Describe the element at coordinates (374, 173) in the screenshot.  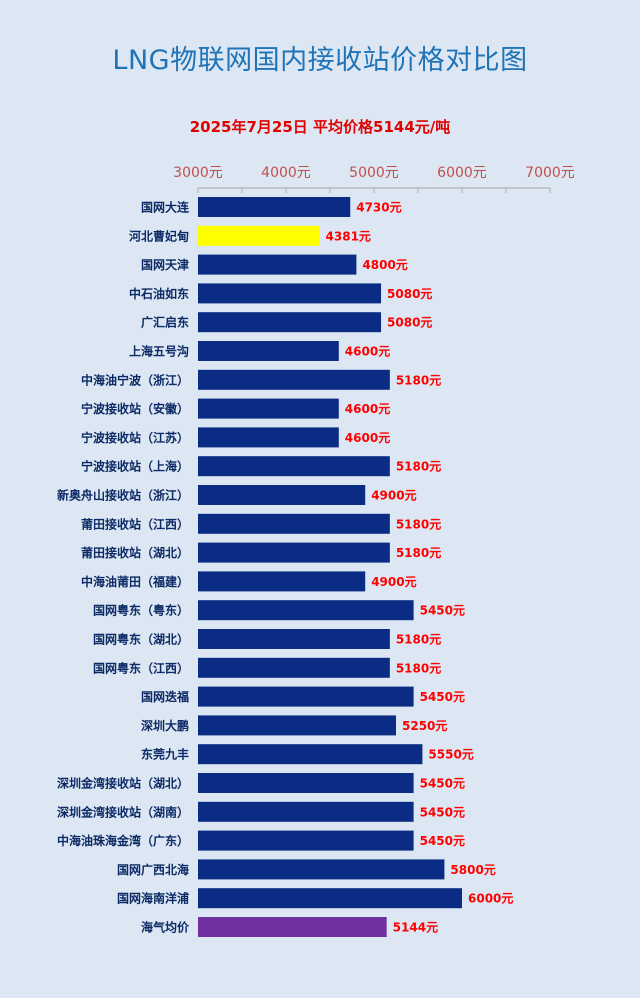
I see `x-tick-label: 5000元` at that location.